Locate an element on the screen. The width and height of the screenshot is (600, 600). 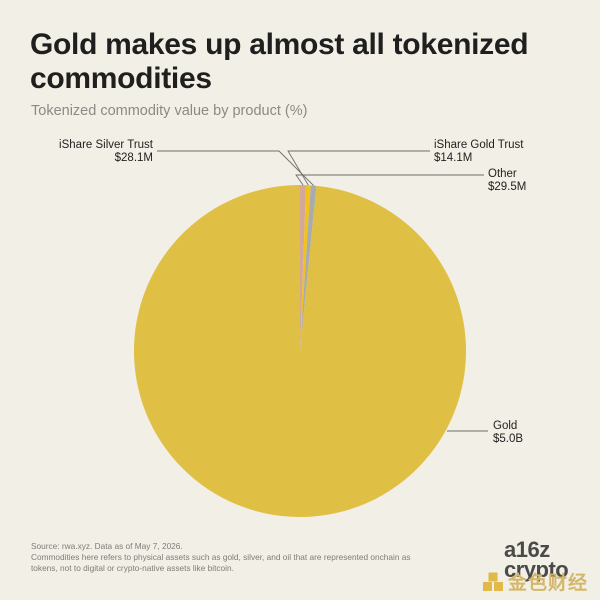
slice-value-other: $29.5M is located at coordinates (507, 187).